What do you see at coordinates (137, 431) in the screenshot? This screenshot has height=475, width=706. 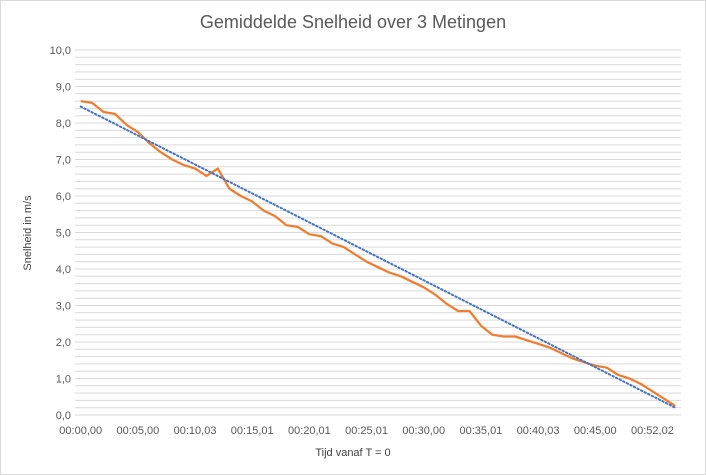 I see `x-tick-label: 00:05,00` at bounding box center [137, 431].